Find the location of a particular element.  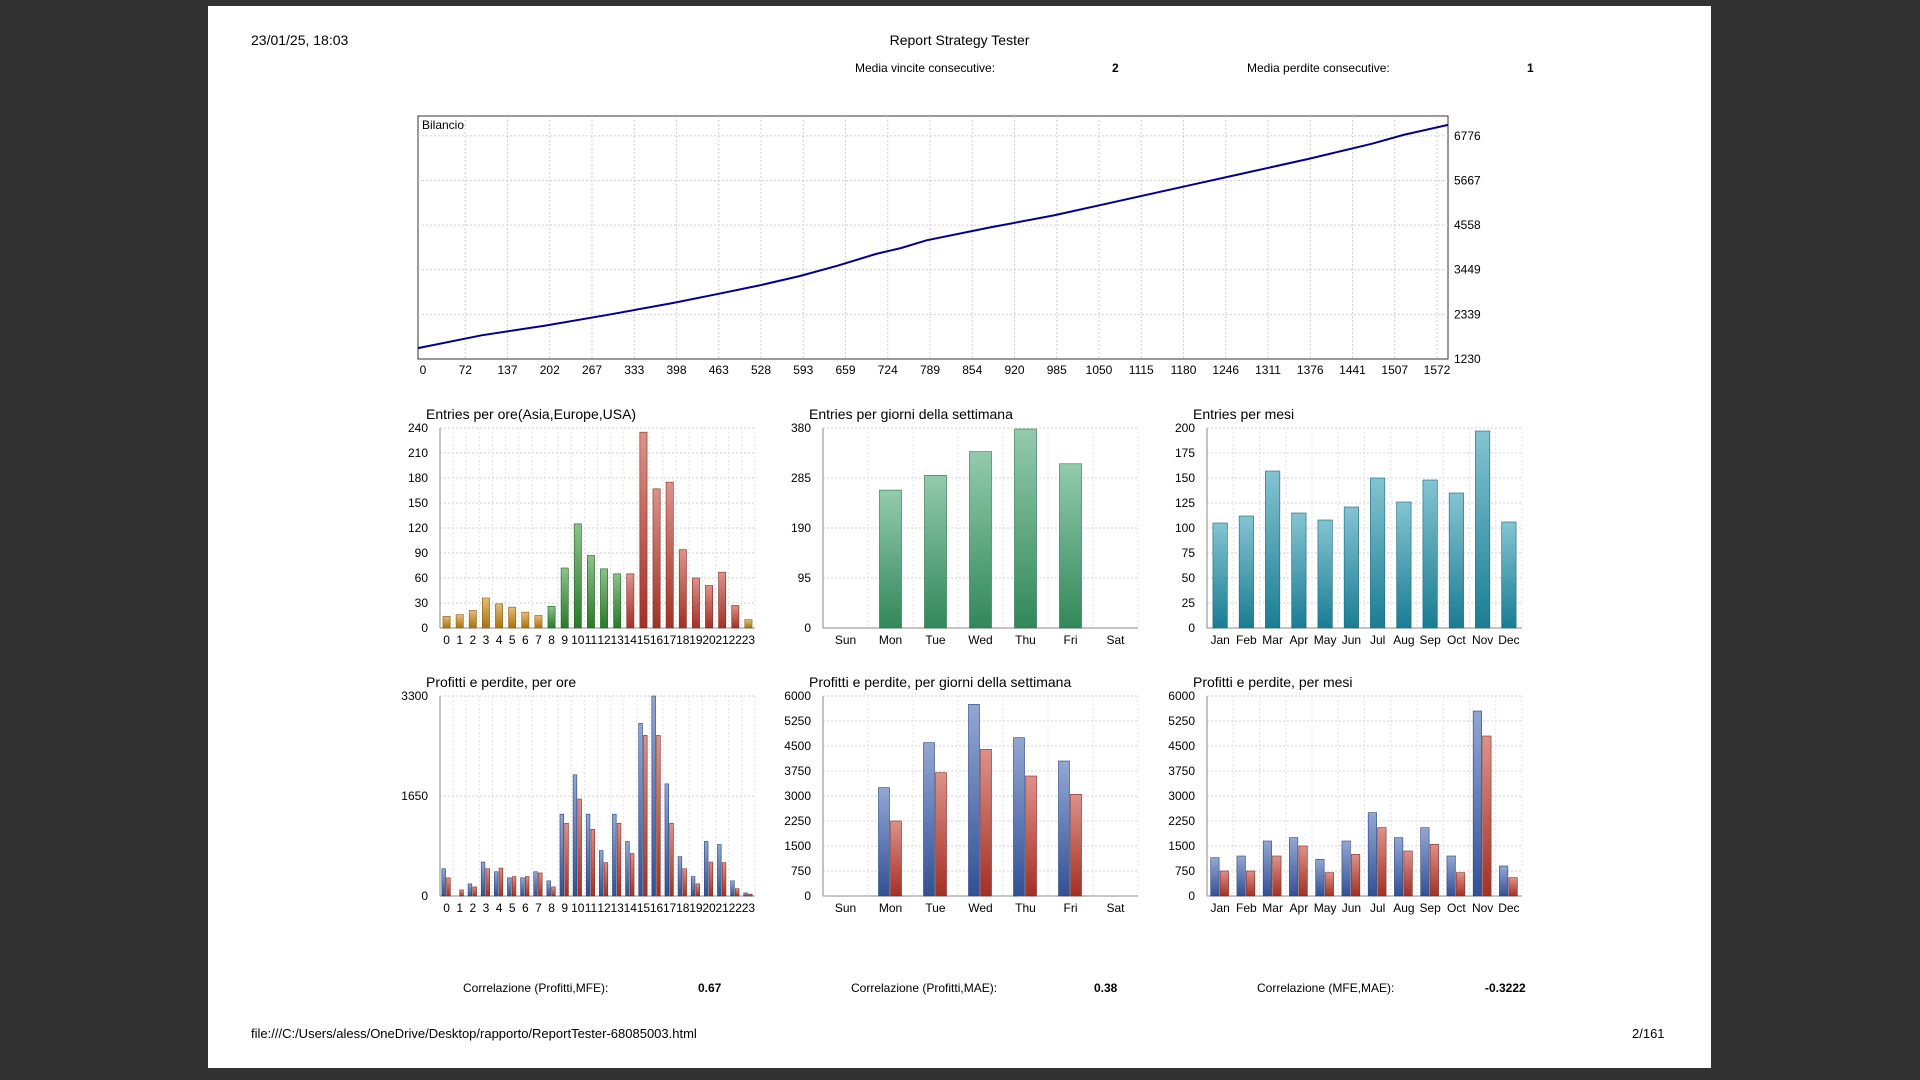

pl-months-x-tick: May is located at coordinates (1325, 908).